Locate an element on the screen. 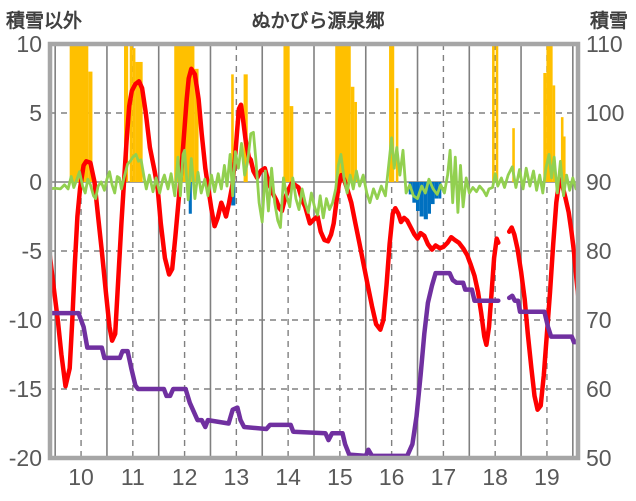 The height and width of the screenshot is (501, 636). x-axis-tick-label: 15 is located at coordinates (340, 477).